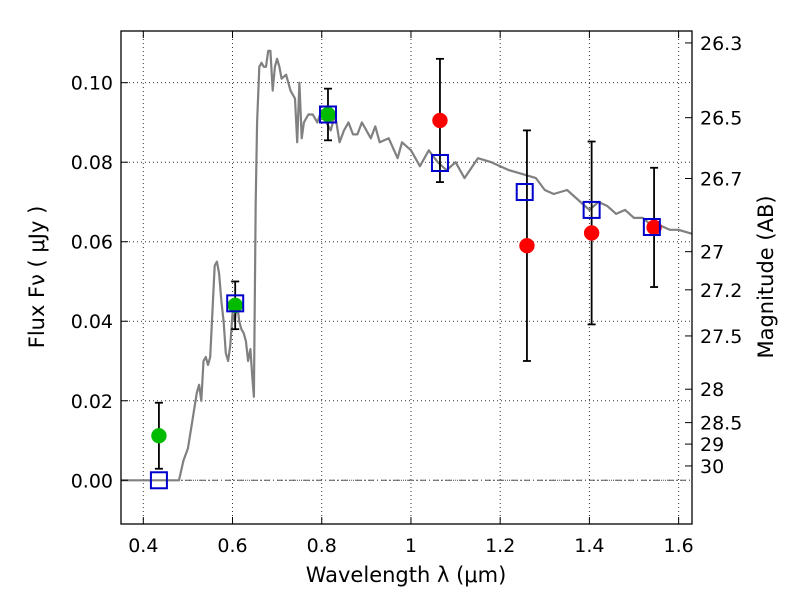 Image resolution: width=800 pixels, height=600 pixels. Describe the element at coordinates (92, 84) in the screenshot. I see `y-tick-label: 0.10` at that location.